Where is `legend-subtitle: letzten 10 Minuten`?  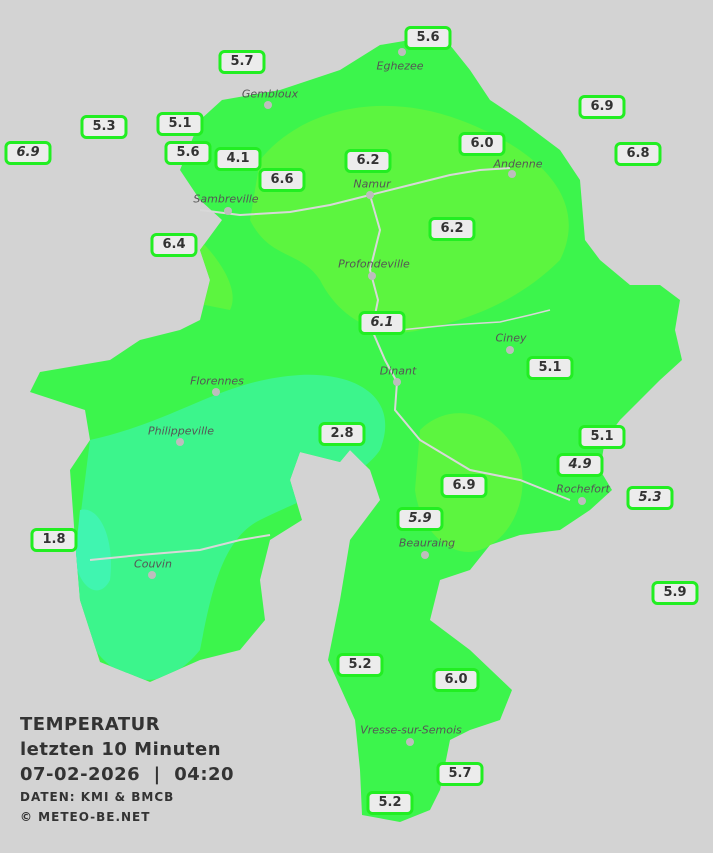 legend-subtitle: letzten 10 Minuten is located at coordinates (121, 749).